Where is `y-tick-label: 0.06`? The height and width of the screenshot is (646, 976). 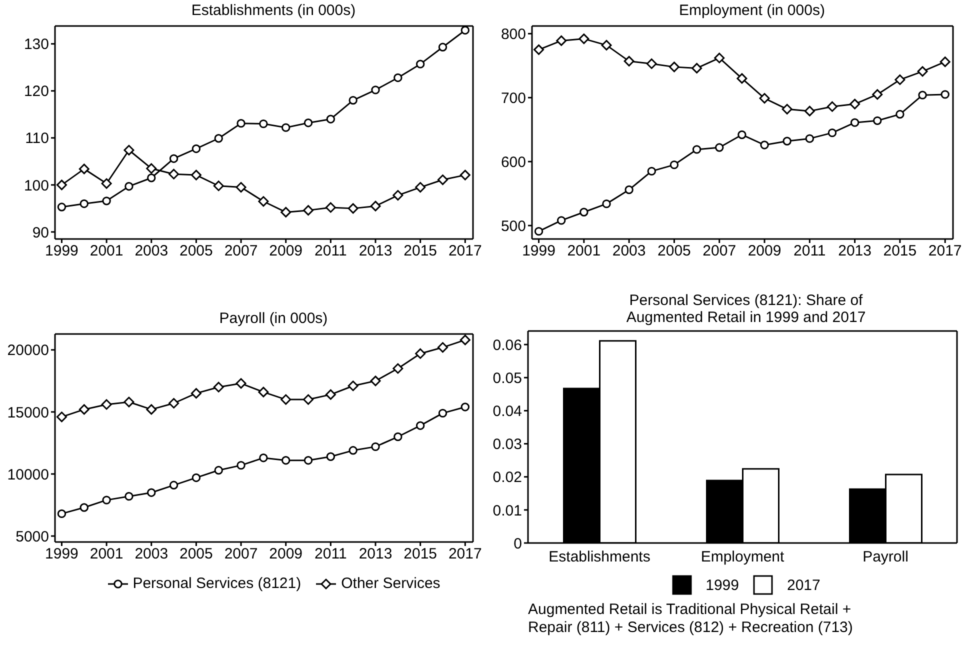
y-tick-label: 0.06 is located at coordinates (507, 345).